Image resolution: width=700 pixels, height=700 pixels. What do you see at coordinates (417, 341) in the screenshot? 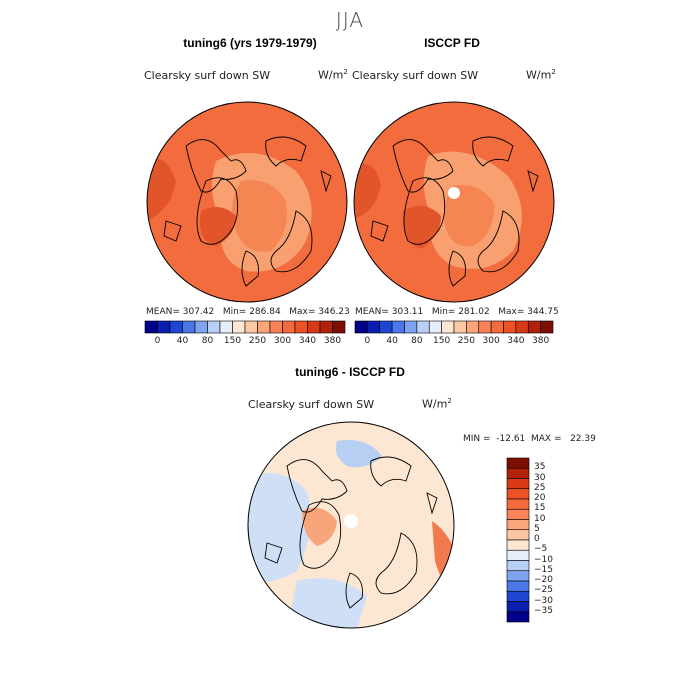
I see `colorbar-obs-tick-label: 80` at bounding box center [417, 341].